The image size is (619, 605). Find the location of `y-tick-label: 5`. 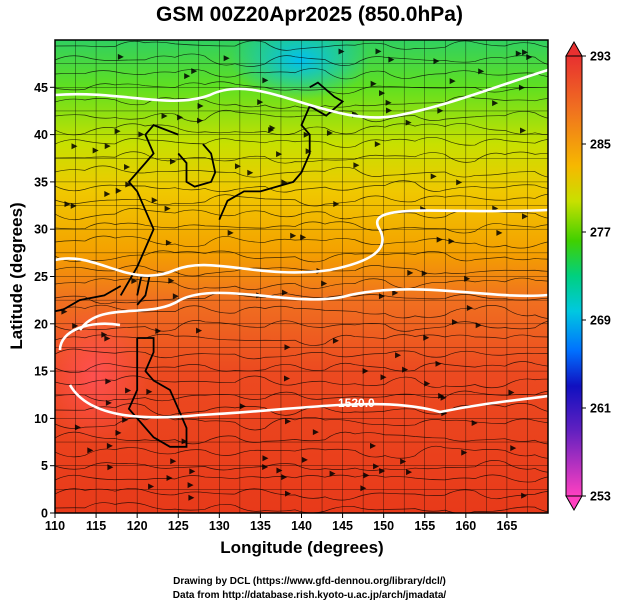

y-tick-label: 5 is located at coordinates (44, 466).